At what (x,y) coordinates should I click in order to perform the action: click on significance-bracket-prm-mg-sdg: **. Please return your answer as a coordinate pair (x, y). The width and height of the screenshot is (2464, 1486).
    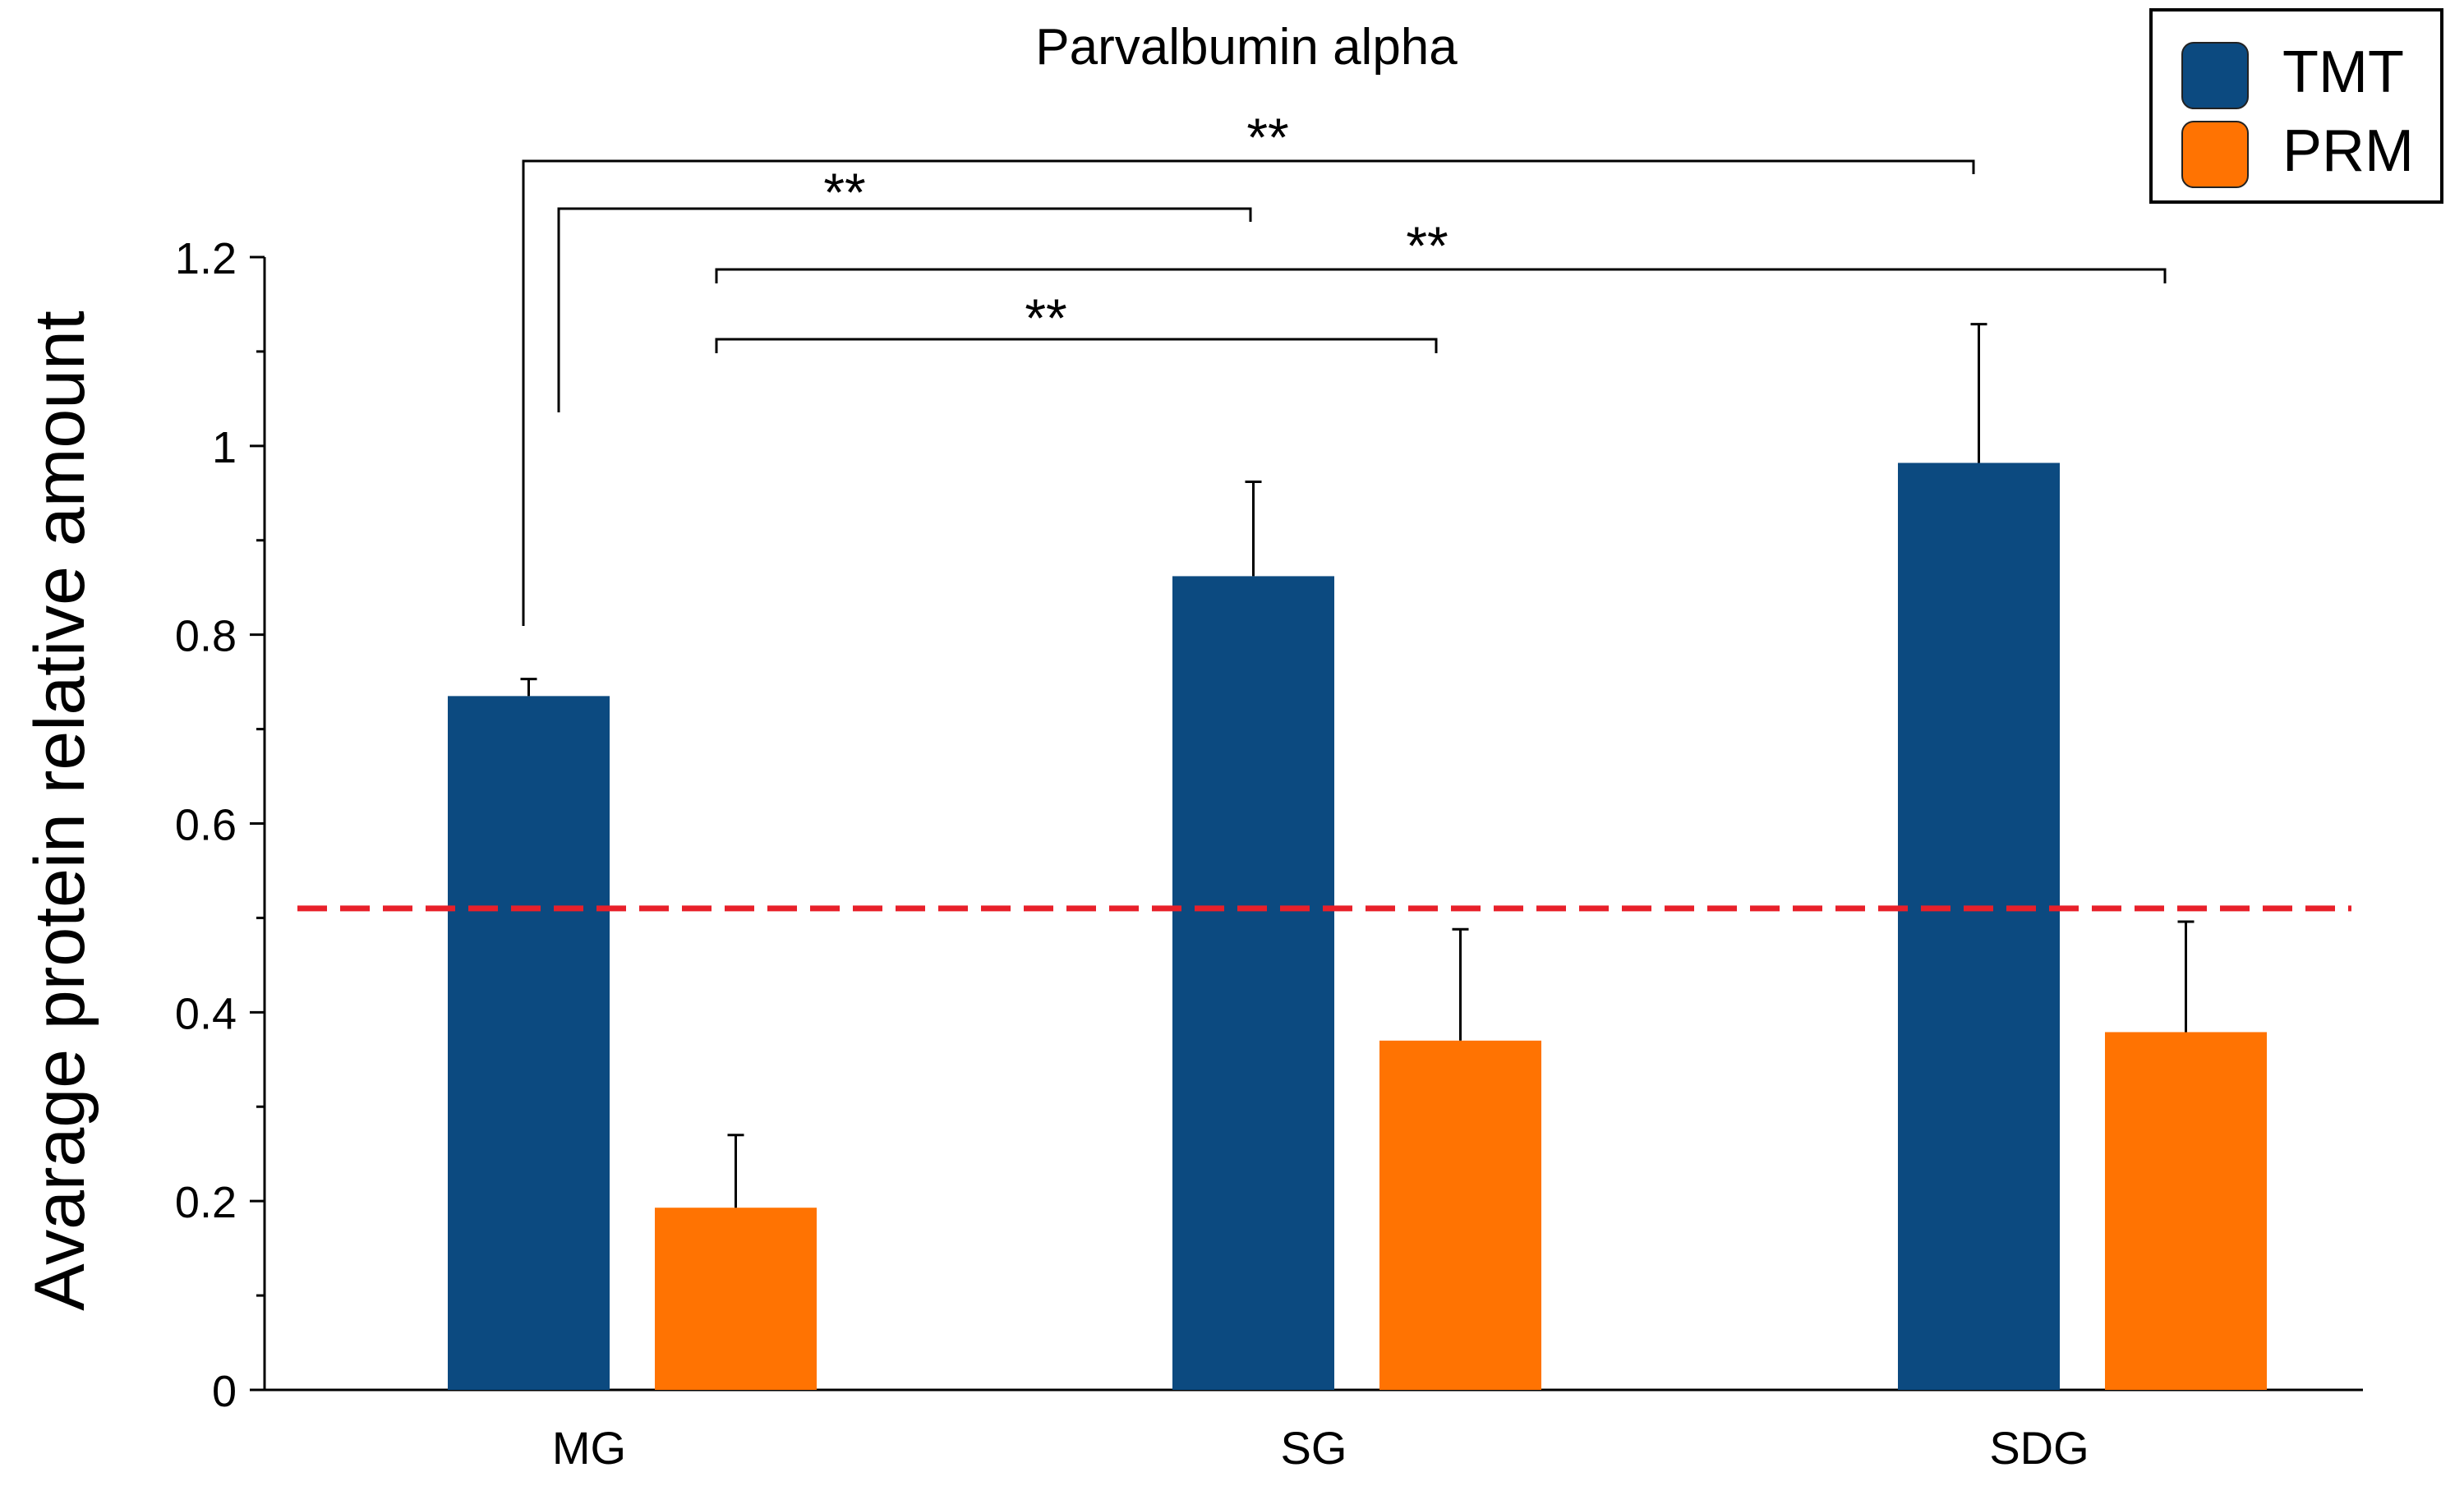
    Looking at the image, I should click on (1441, 249).